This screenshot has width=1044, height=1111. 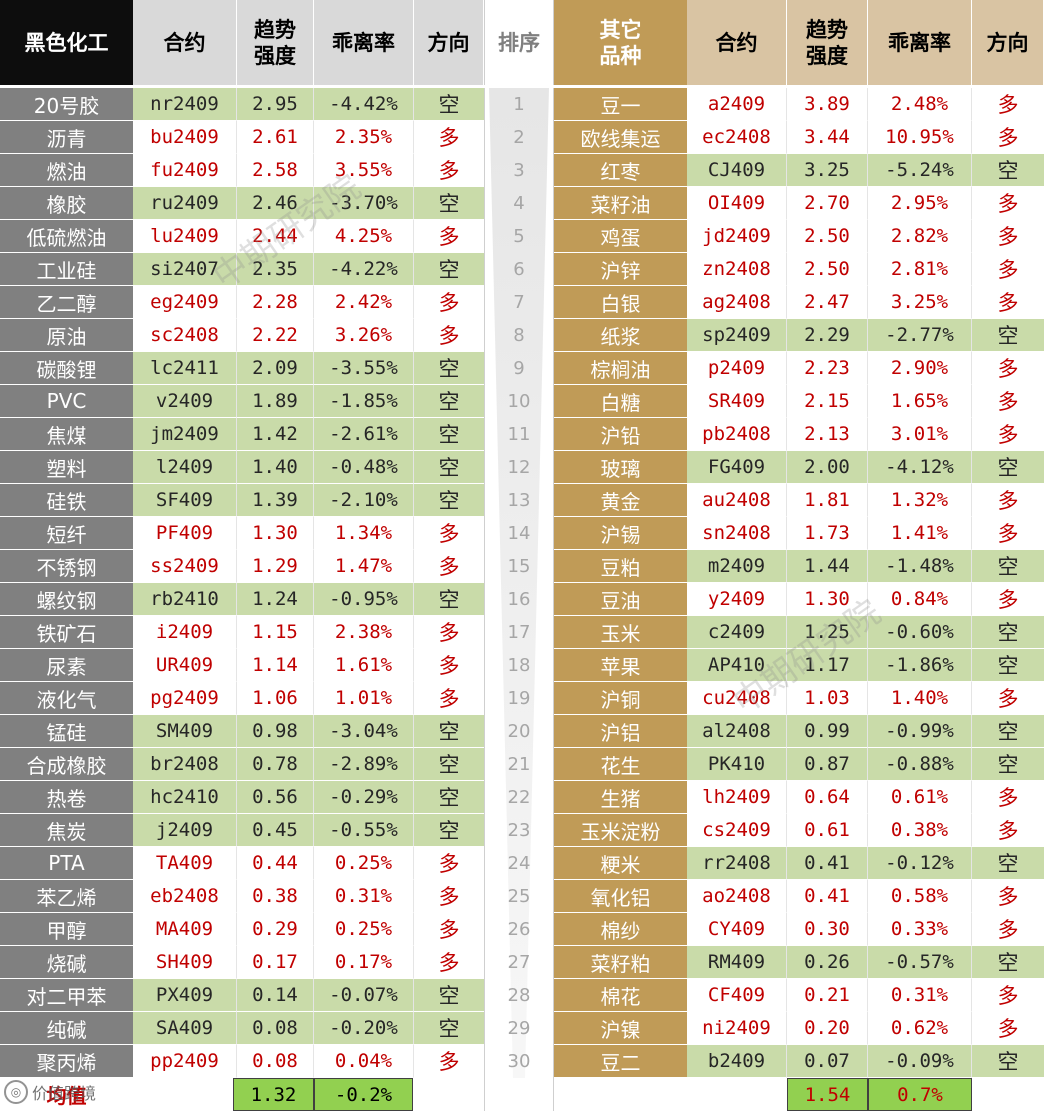 I want to click on deviation-rate: -0.48%, so click(x=364, y=467).